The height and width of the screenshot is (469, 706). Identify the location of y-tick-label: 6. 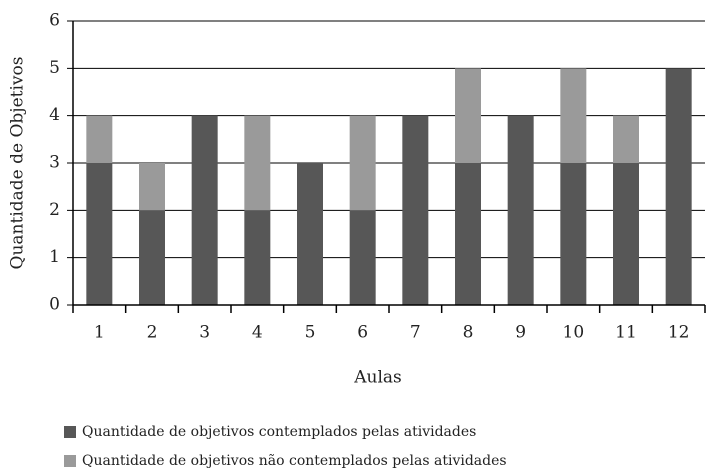
(54, 21).